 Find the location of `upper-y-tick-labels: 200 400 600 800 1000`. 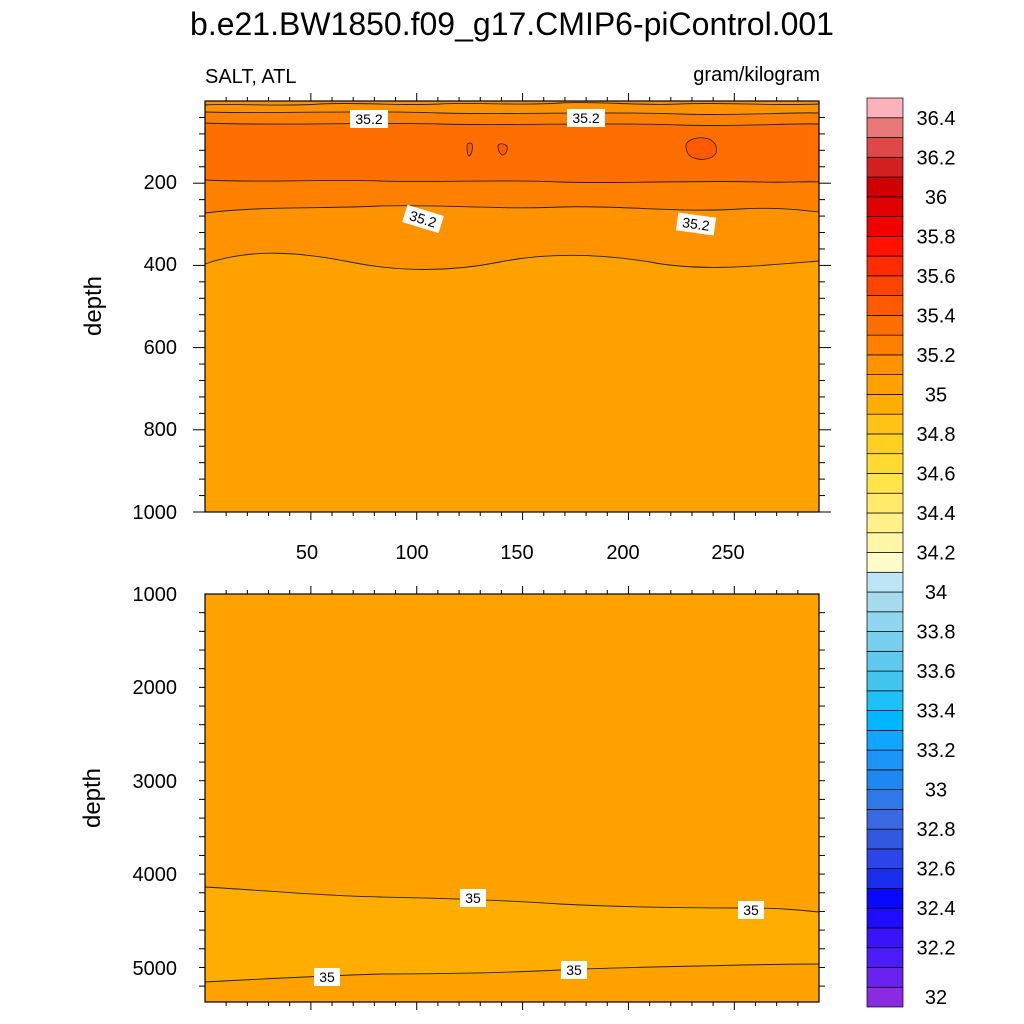

upper-y-tick-labels: 200 400 600 800 1000 is located at coordinates (155, 348).